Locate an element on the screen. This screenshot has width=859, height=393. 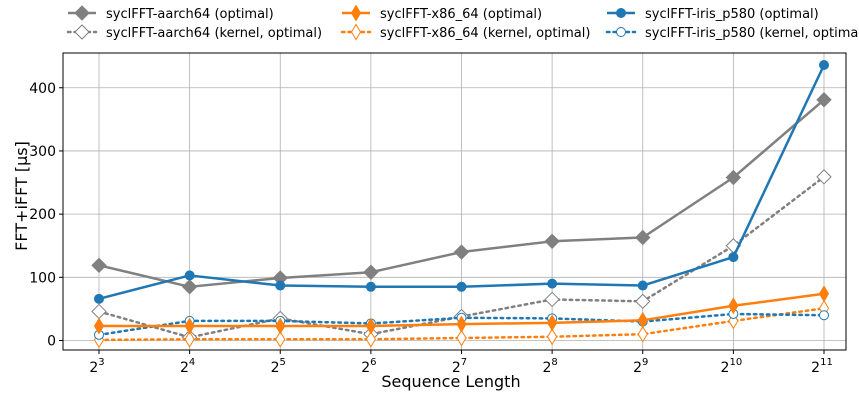
legend-entry: syclFFT-iris_p580 (optimal) is located at coordinates (713, 14).